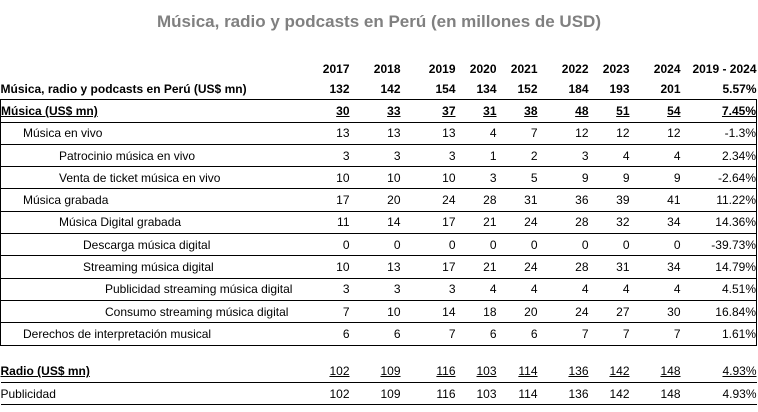 The height and width of the screenshot is (412, 758). Describe the element at coordinates (476, 89) in the screenshot. I see `cell-value: 134` at that location.